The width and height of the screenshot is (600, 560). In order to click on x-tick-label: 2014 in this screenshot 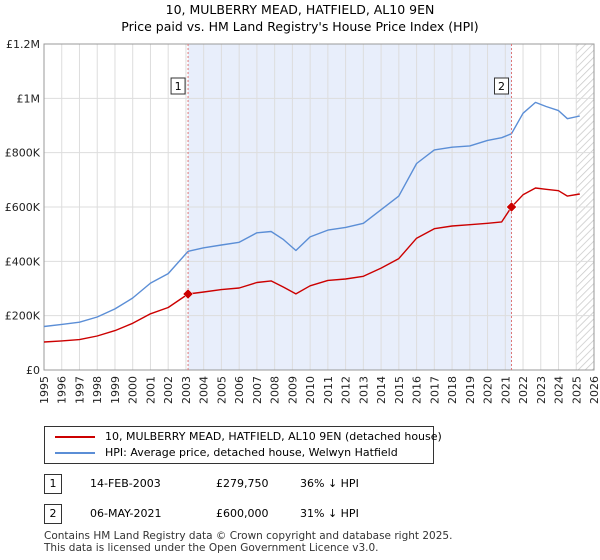, I will do `click(381, 390)`.